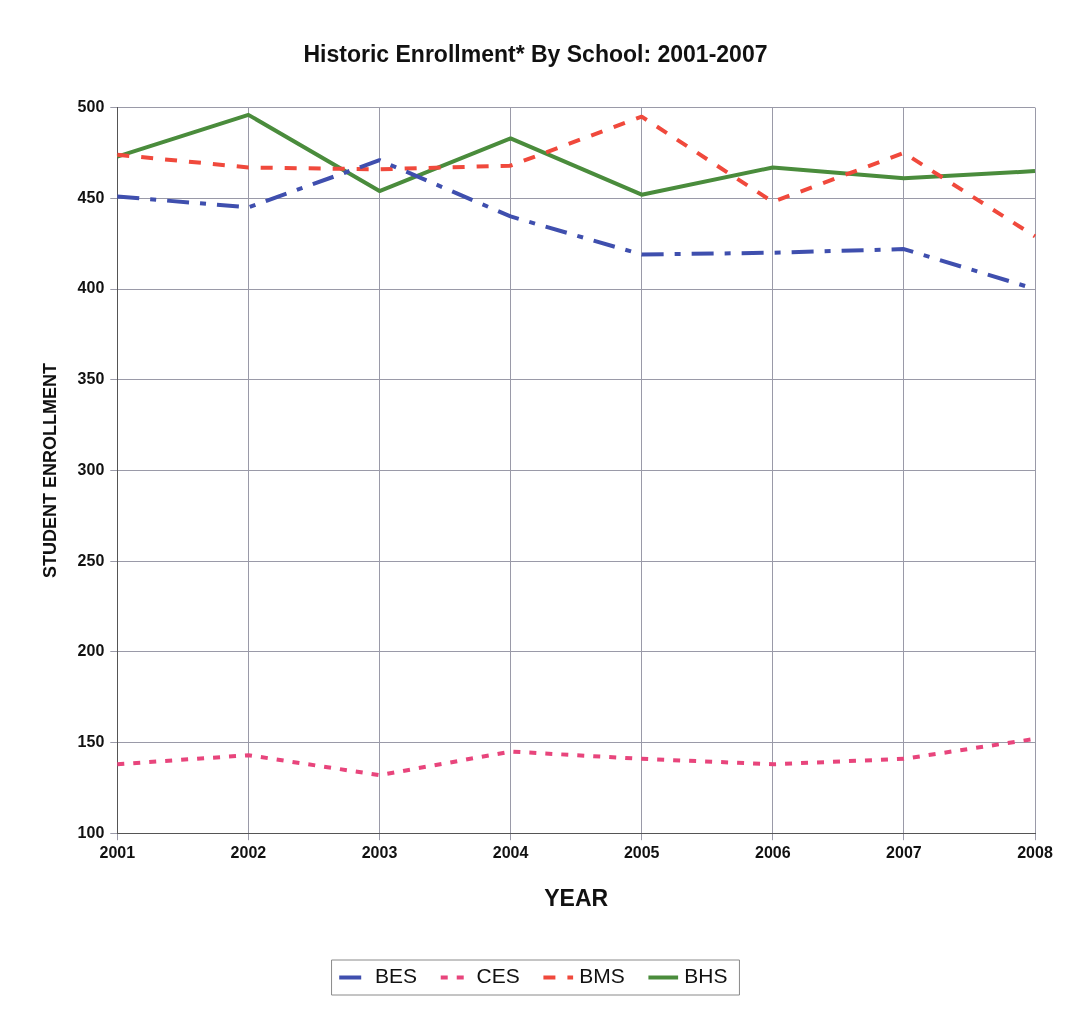  Describe the element at coordinates (91, 832) in the screenshot. I see `y-tick-label: 100` at that location.